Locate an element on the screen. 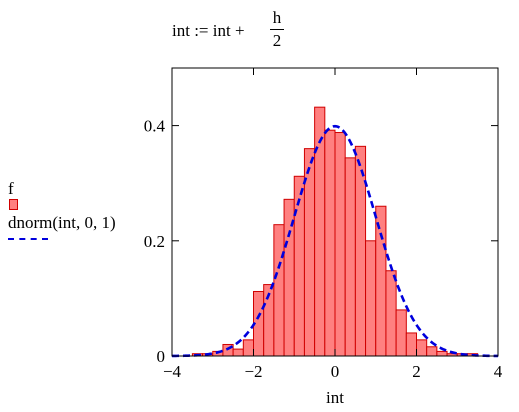 The height and width of the screenshot is (412, 519). fraction-bar is located at coordinates (277, 29).